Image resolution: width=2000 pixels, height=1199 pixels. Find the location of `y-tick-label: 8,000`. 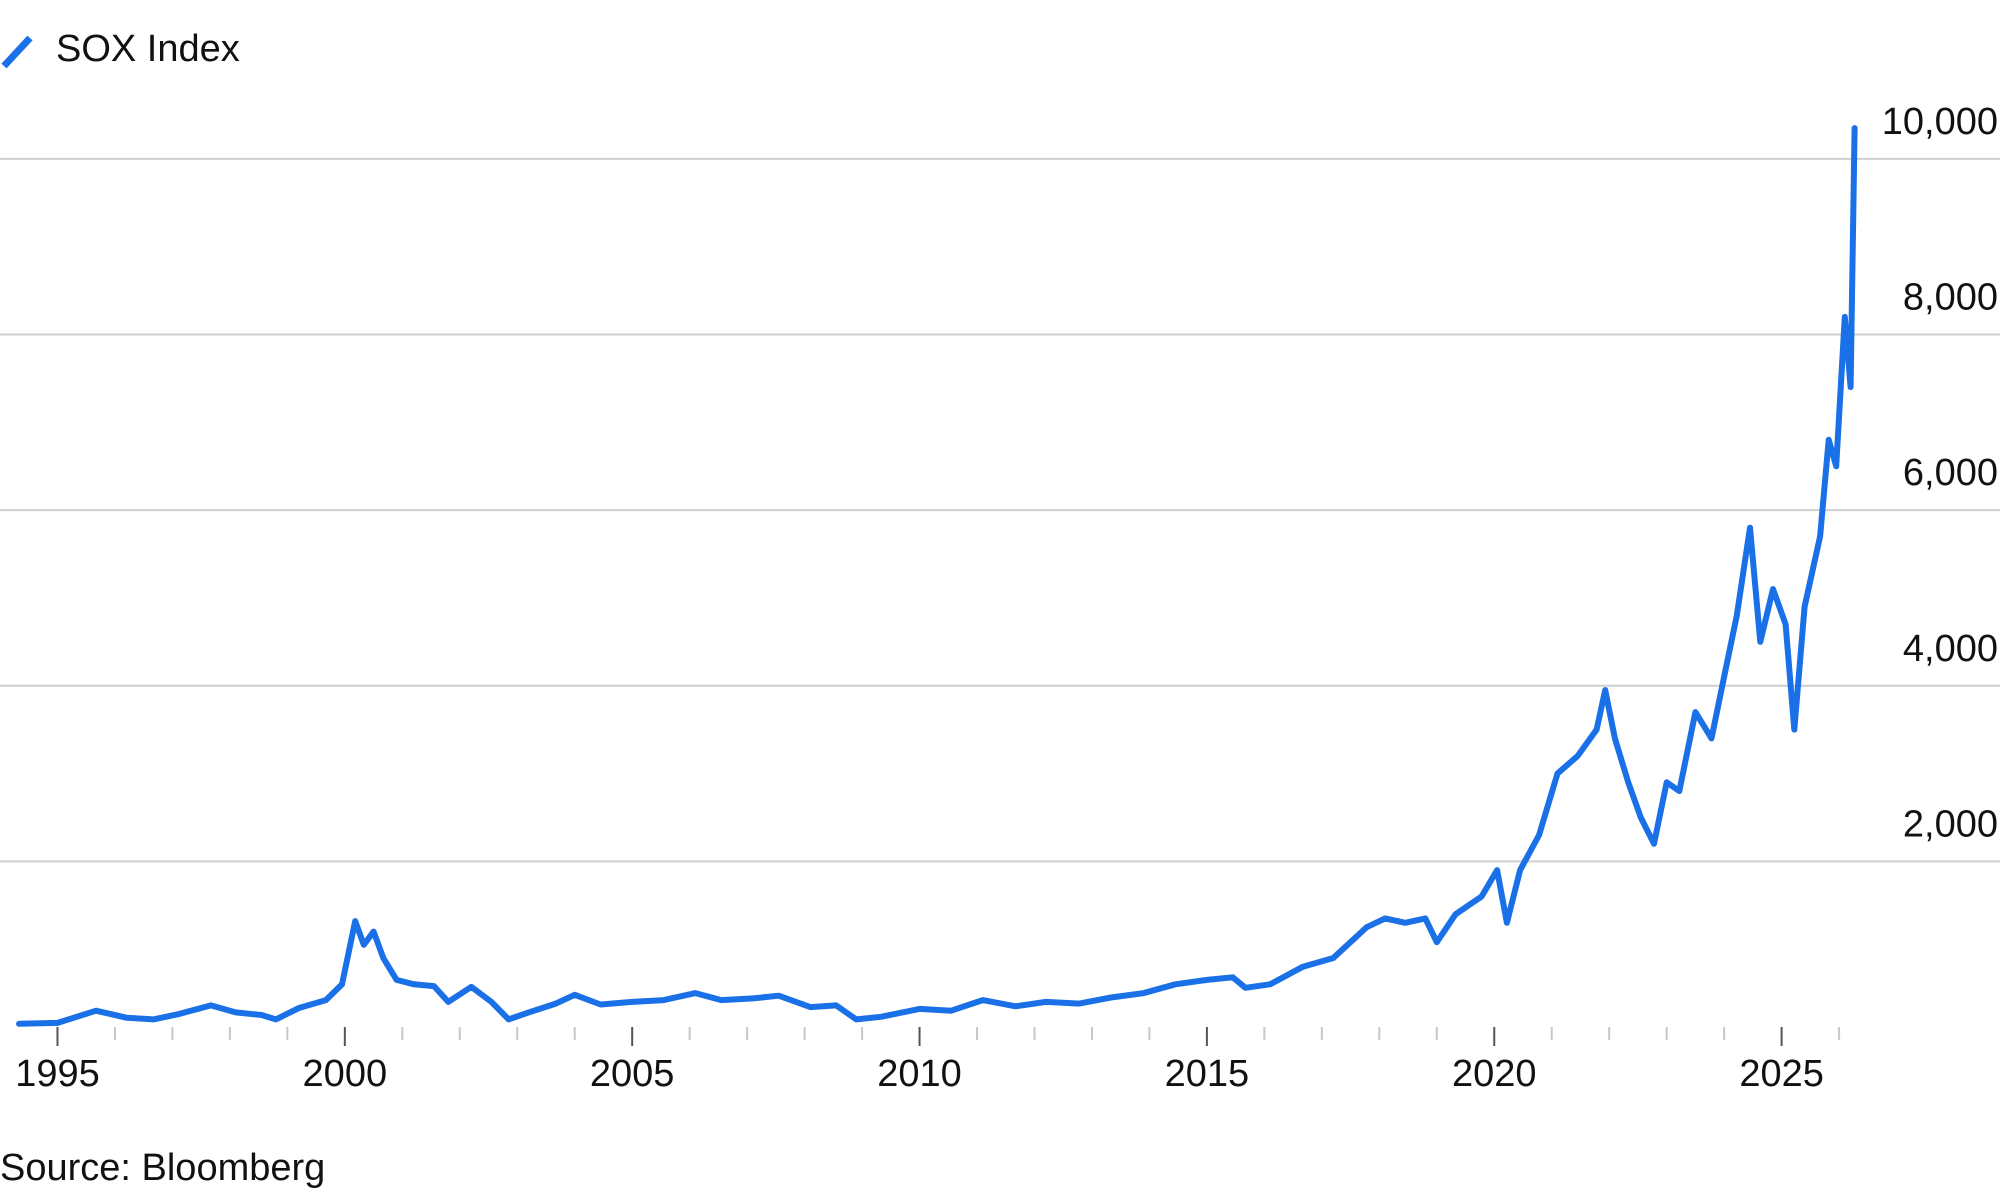

y-tick-label: 8,000 is located at coordinates (1950, 297).